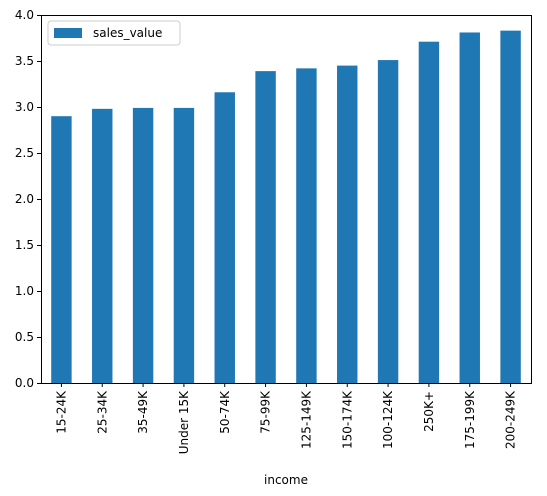  I want to click on legend-swatch, so click(68, 33).